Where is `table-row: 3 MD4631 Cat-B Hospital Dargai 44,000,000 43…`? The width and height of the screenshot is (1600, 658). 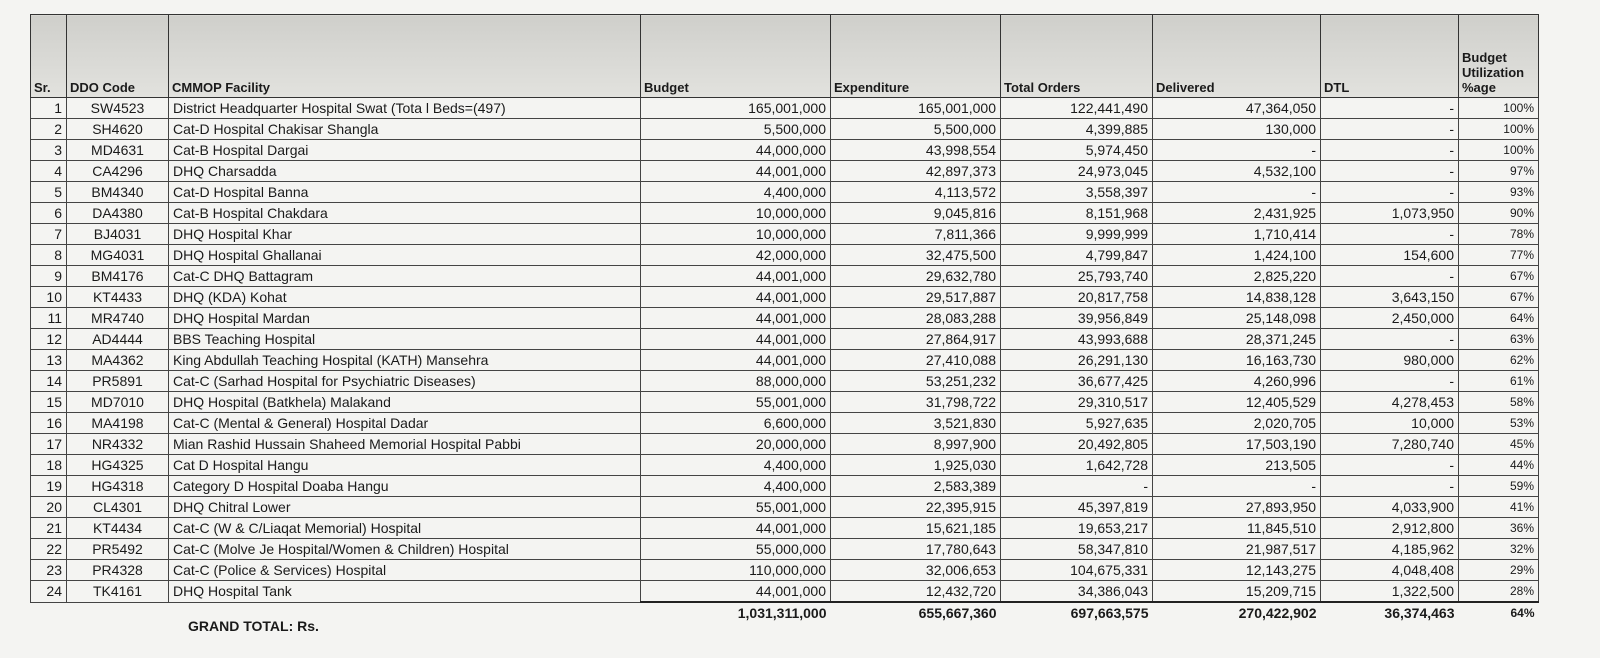 table-row: 3 MD4631 Cat-B Hospital Dargai 44,000,000 43… is located at coordinates (784, 150).